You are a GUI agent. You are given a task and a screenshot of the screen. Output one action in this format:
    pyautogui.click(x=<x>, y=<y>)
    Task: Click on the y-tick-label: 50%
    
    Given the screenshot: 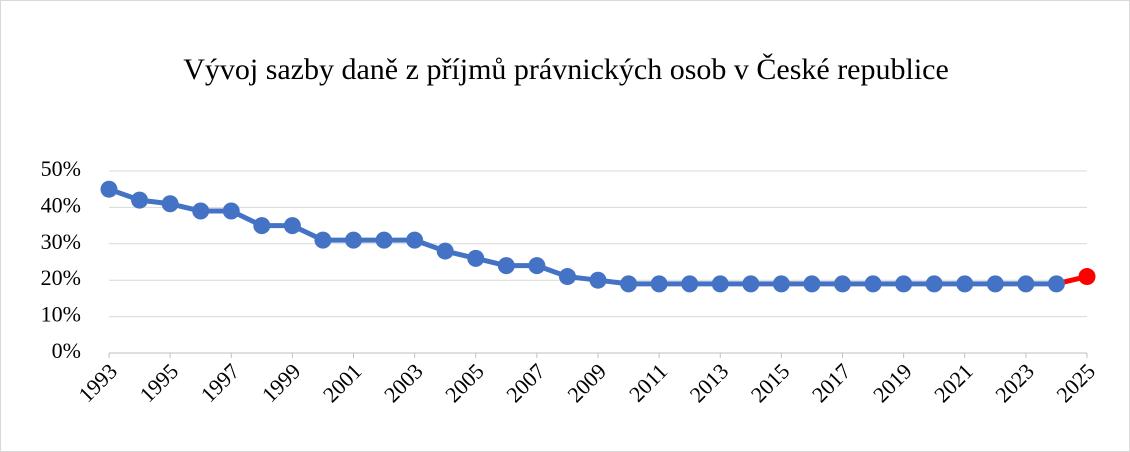 What is the action you would take?
    pyautogui.click(x=61, y=168)
    